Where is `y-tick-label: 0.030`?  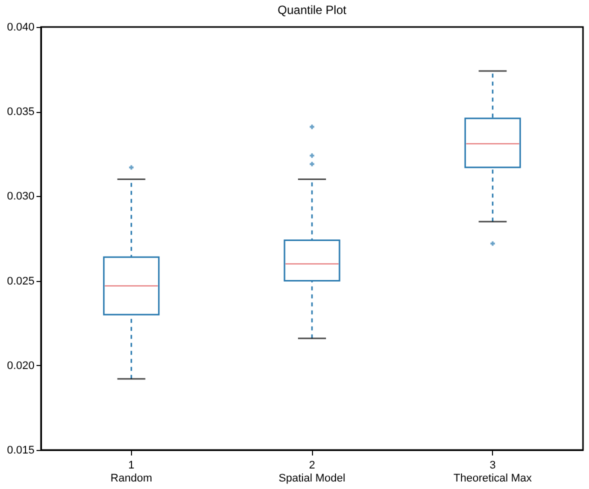 y-tick-label: 0.030 is located at coordinates (20, 196).